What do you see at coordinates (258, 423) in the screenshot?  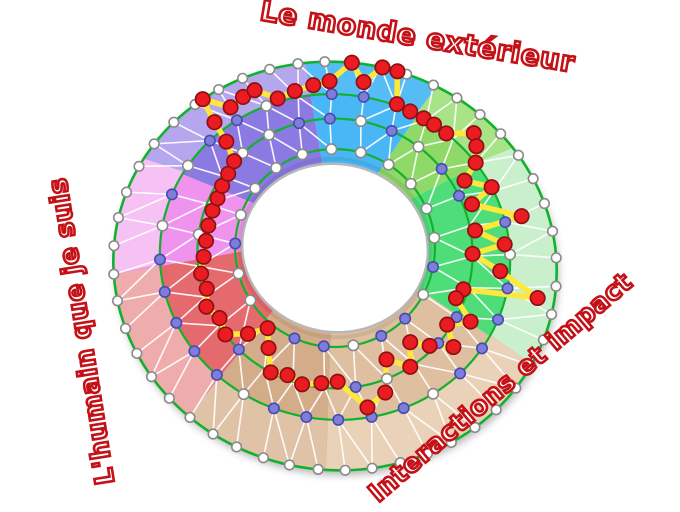 I see `sector-band-tan-left` at bounding box center [258, 423].